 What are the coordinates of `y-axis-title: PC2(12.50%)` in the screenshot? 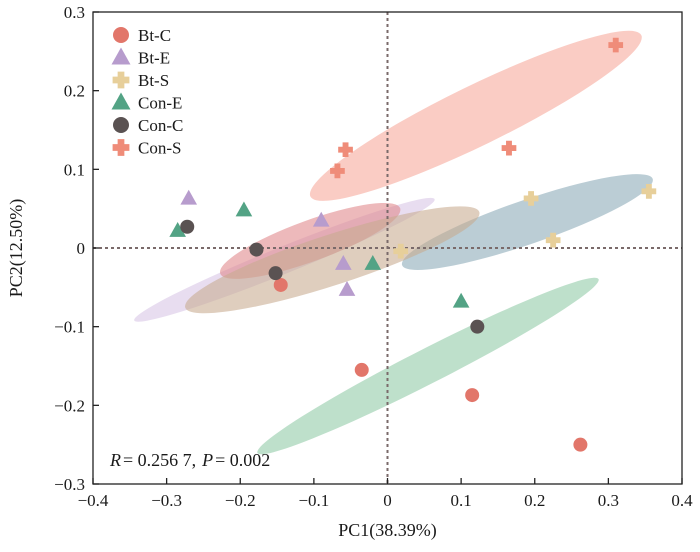 It's located at (16, 248).